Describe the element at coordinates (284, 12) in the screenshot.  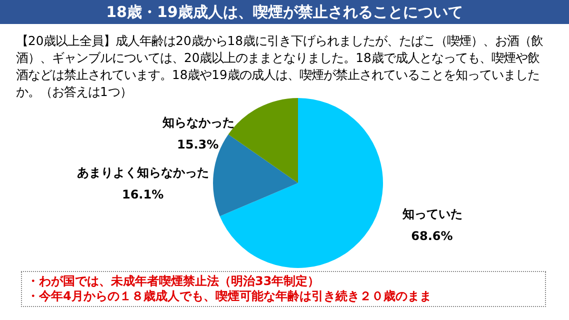
I see `chart-title: 18歳・19歳成人は、喫煙が禁止されることについて` at that location.